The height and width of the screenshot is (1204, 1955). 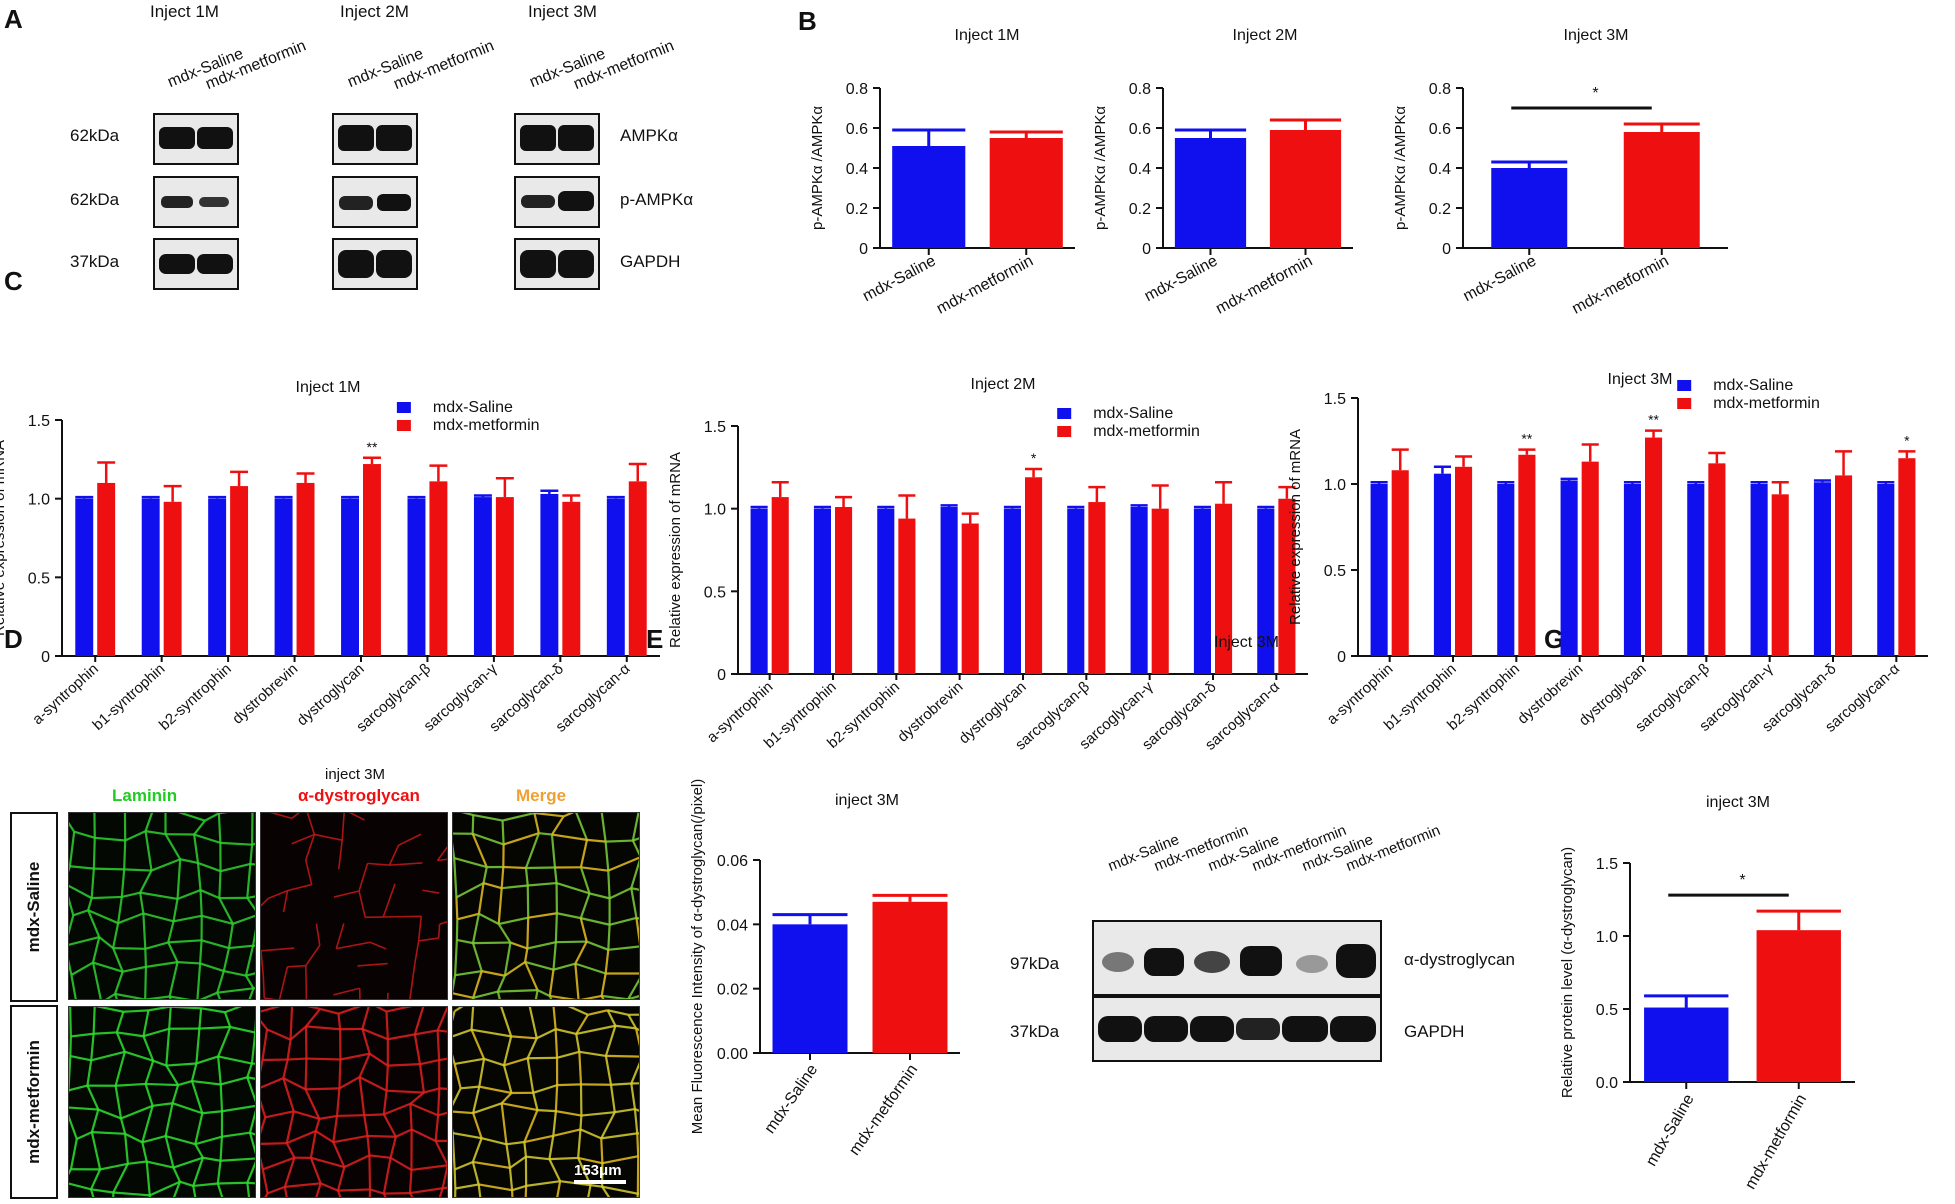 I want to click on blot-group-title: Inject 1M, so click(x=184, y=11).